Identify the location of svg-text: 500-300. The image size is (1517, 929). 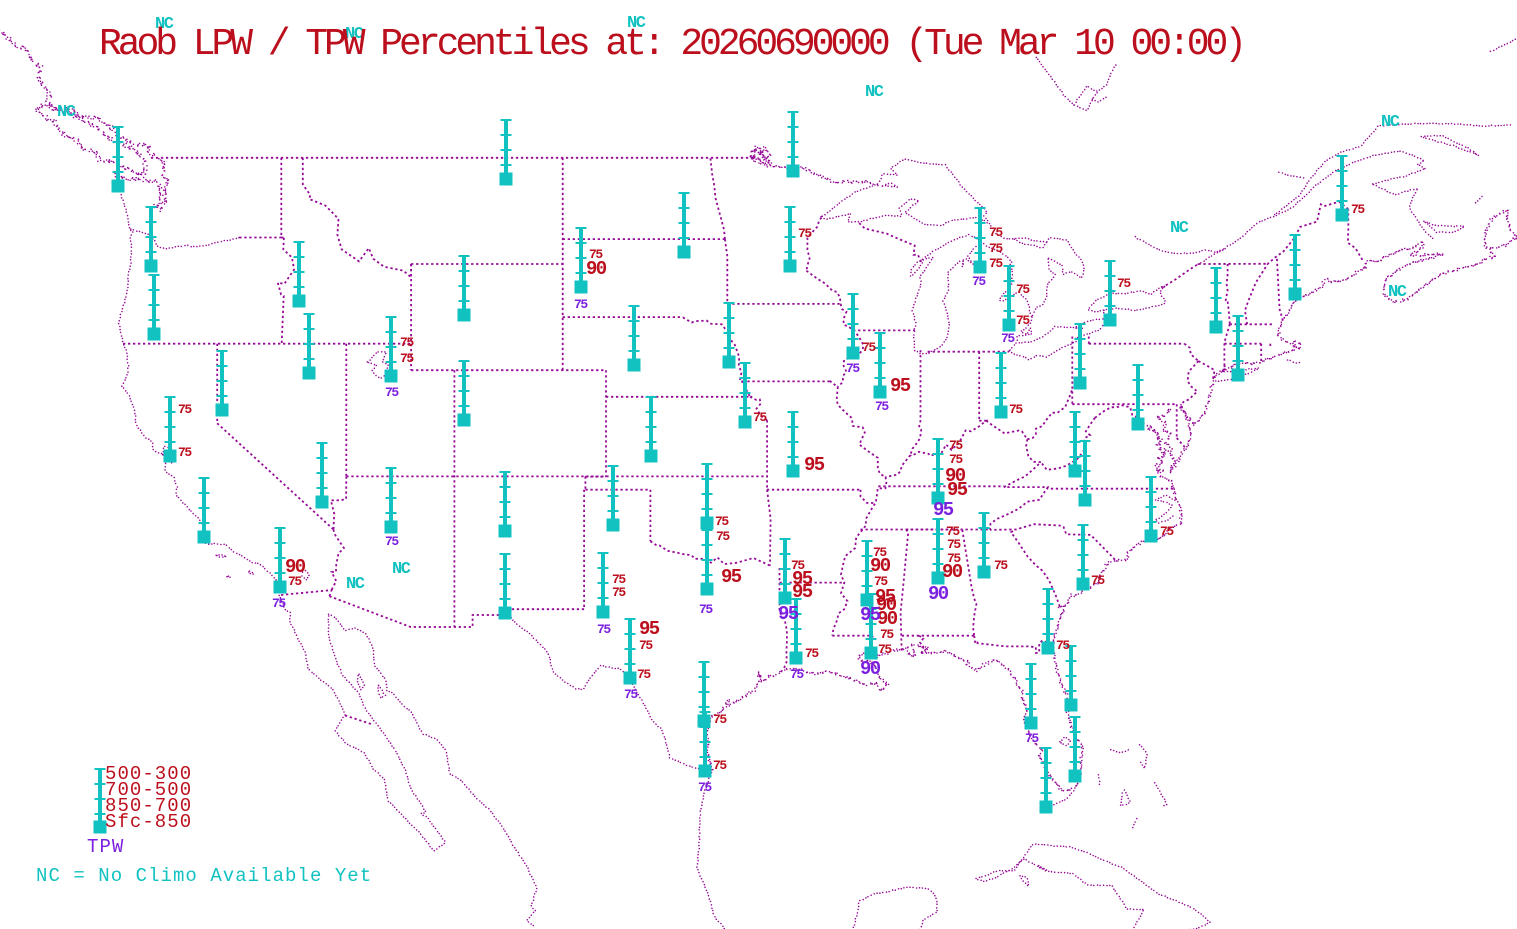
(148, 774).